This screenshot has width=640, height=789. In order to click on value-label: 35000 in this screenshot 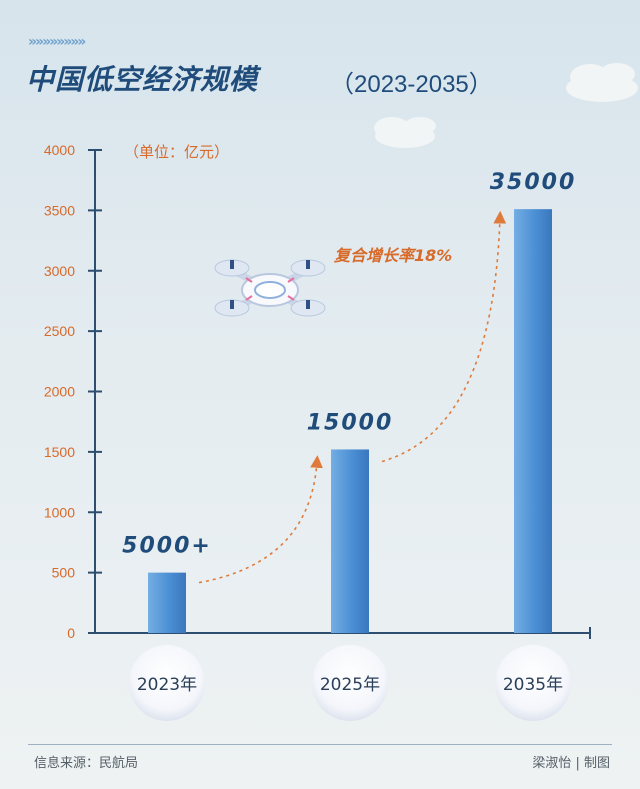, I will do `click(533, 182)`.